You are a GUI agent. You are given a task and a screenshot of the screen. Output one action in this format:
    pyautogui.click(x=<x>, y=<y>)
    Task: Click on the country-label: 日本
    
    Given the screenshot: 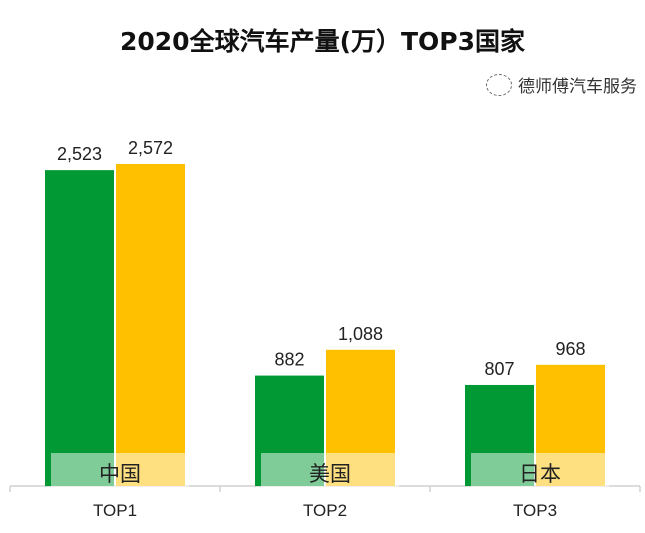 What is the action you would take?
    pyautogui.click(x=540, y=474)
    